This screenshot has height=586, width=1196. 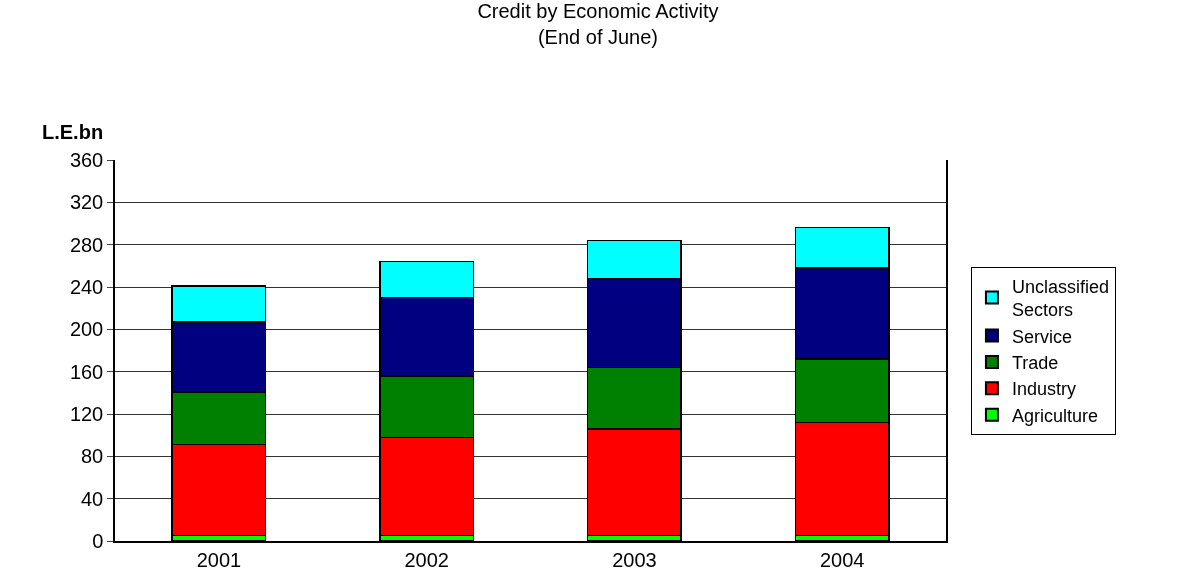 I want to click on legend-label: Agriculture, so click(x=1054, y=415).